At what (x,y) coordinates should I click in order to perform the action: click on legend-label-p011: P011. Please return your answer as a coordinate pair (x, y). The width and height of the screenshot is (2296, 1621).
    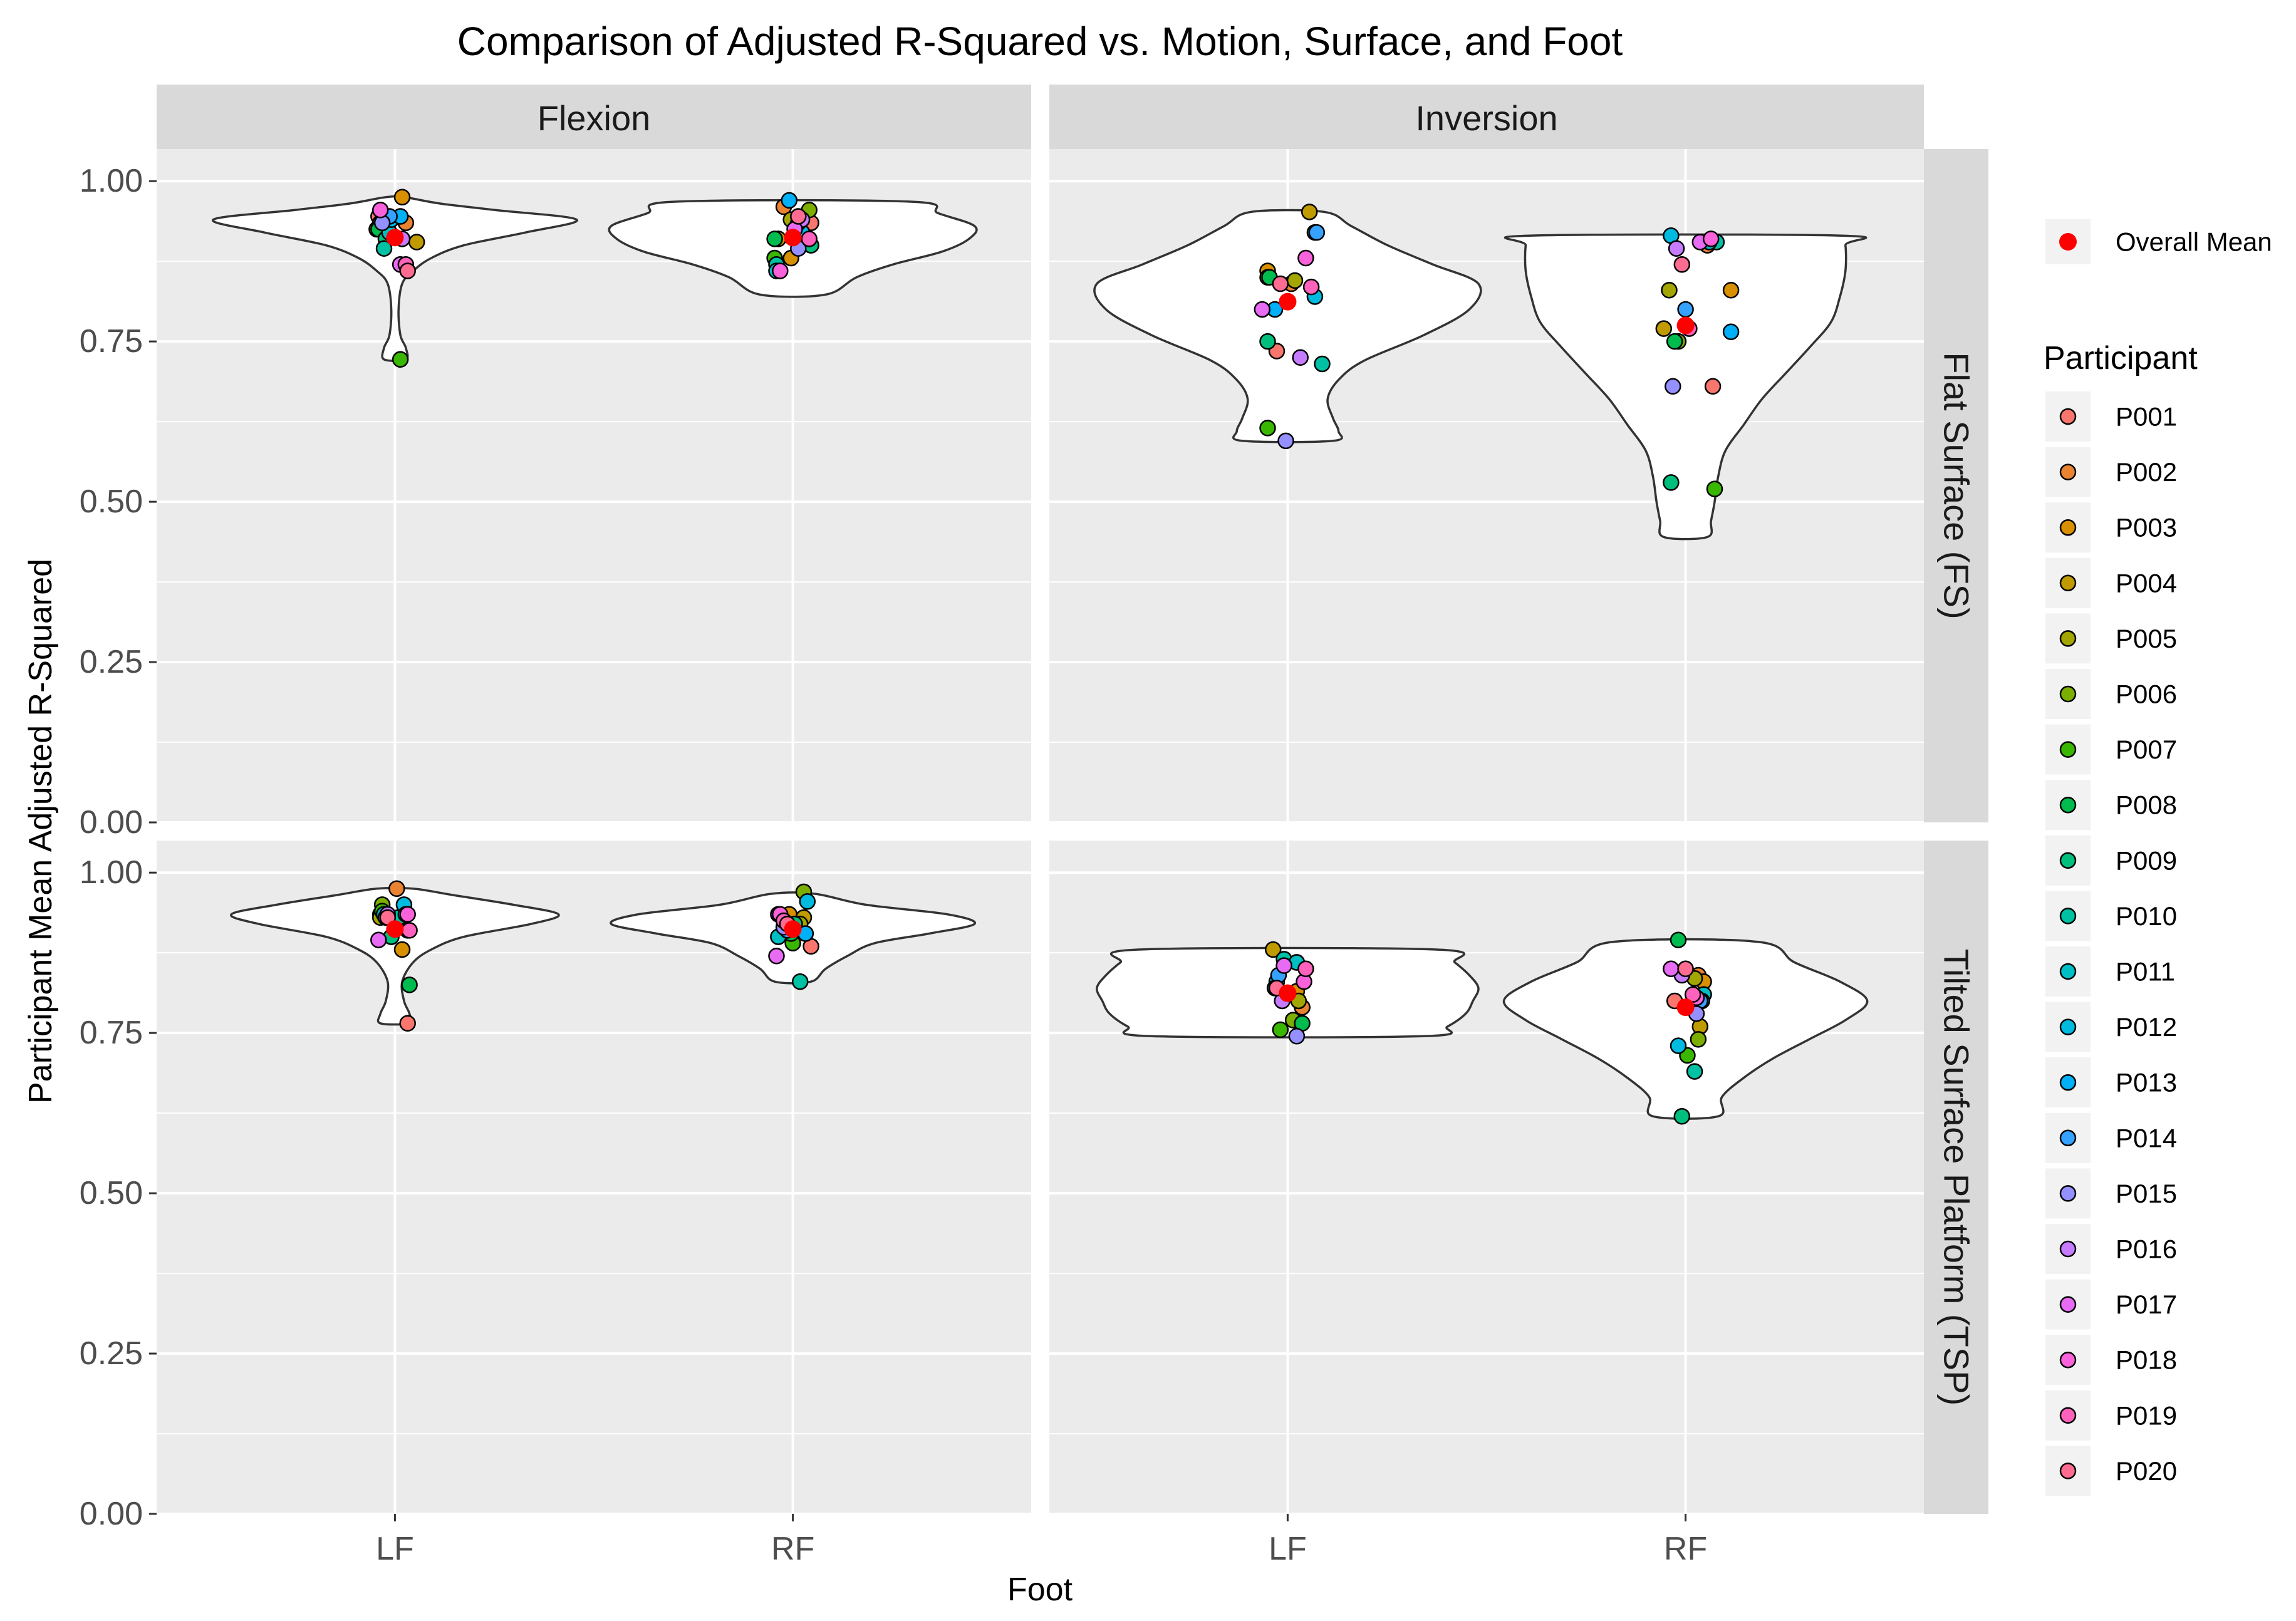
    Looking at the image, I should click on (2145, 972).